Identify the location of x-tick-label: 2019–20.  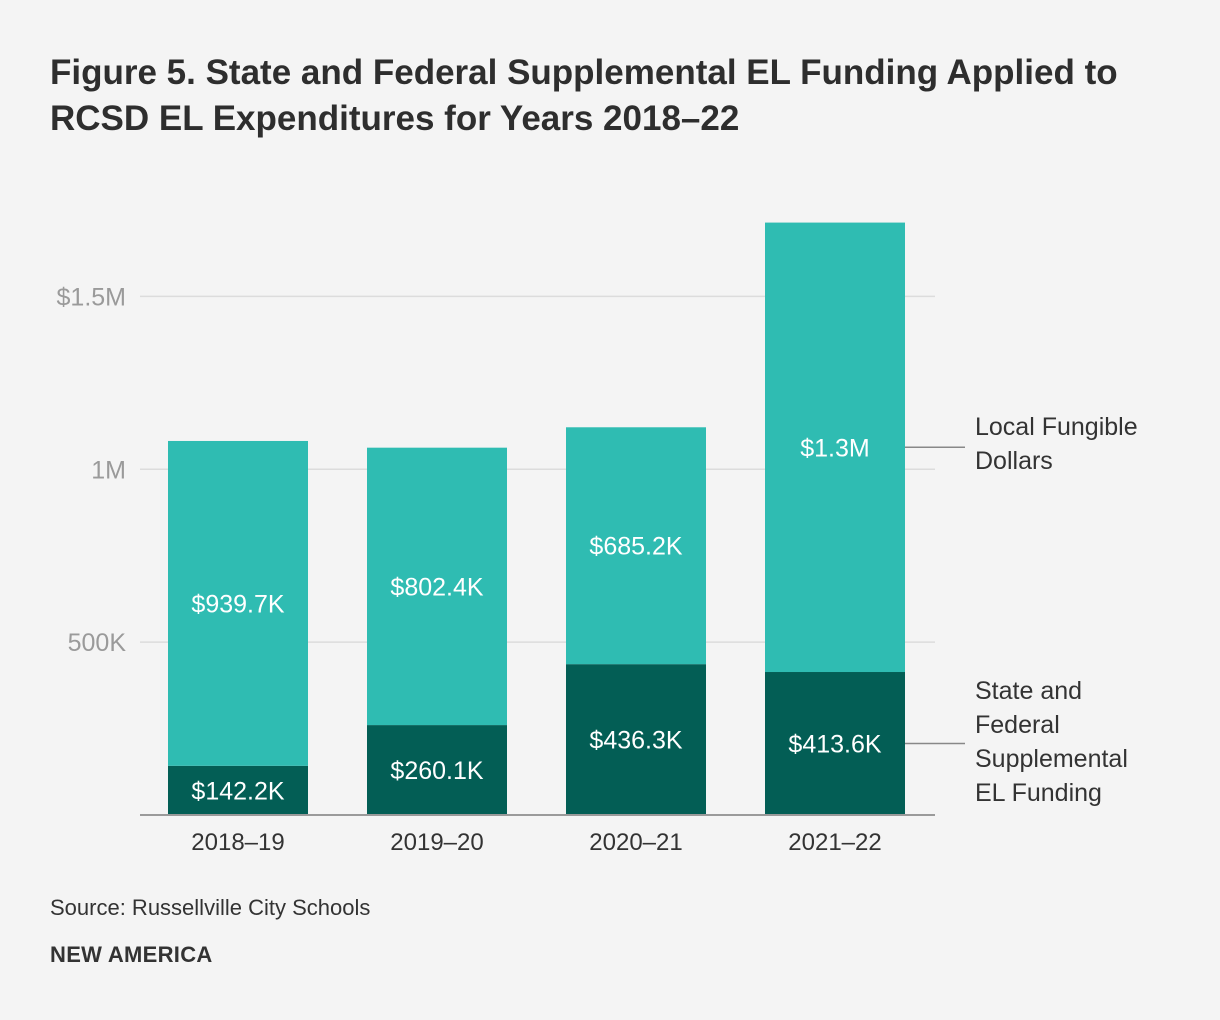
(436, 842).